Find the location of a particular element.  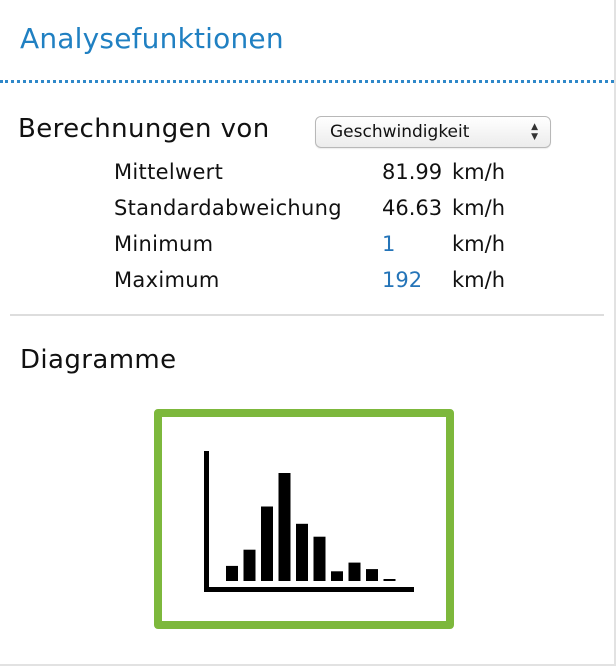

minimum-value-link: 1 is located at coordinates (389, 244).